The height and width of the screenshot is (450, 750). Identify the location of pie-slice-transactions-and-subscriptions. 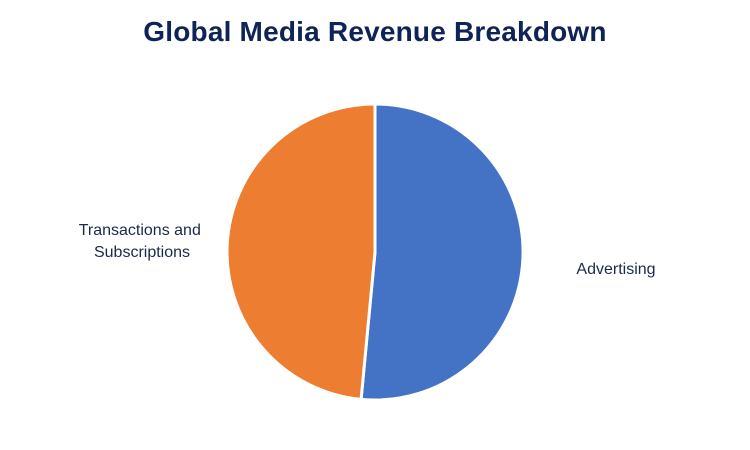
(301, 251).